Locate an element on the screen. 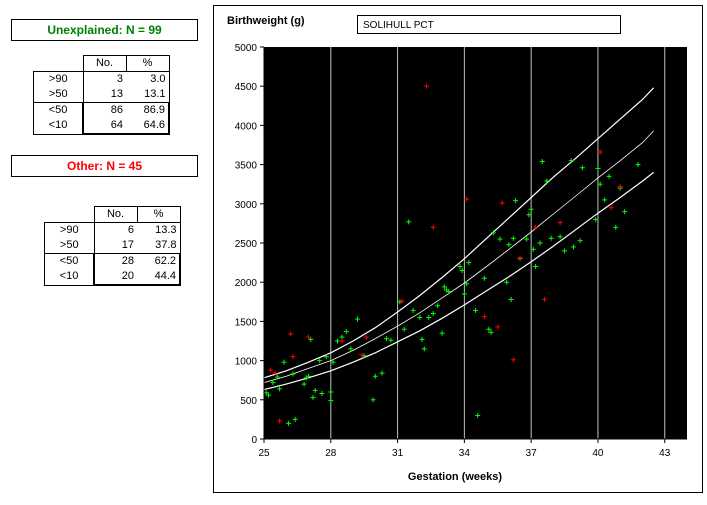 The height and width of the screenshot is (505, 707). table-header-pct: % is located at coordinates (148, 63).